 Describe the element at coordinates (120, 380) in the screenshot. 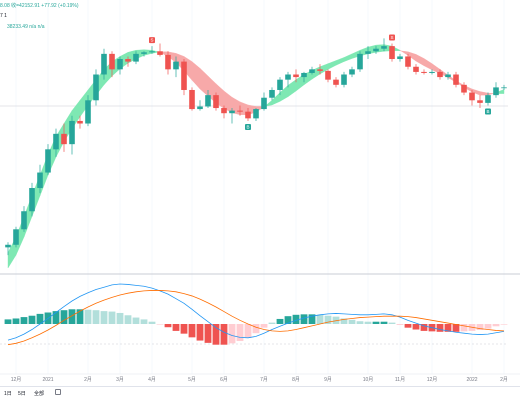

I see `x-tick-label: 3月` at that location.